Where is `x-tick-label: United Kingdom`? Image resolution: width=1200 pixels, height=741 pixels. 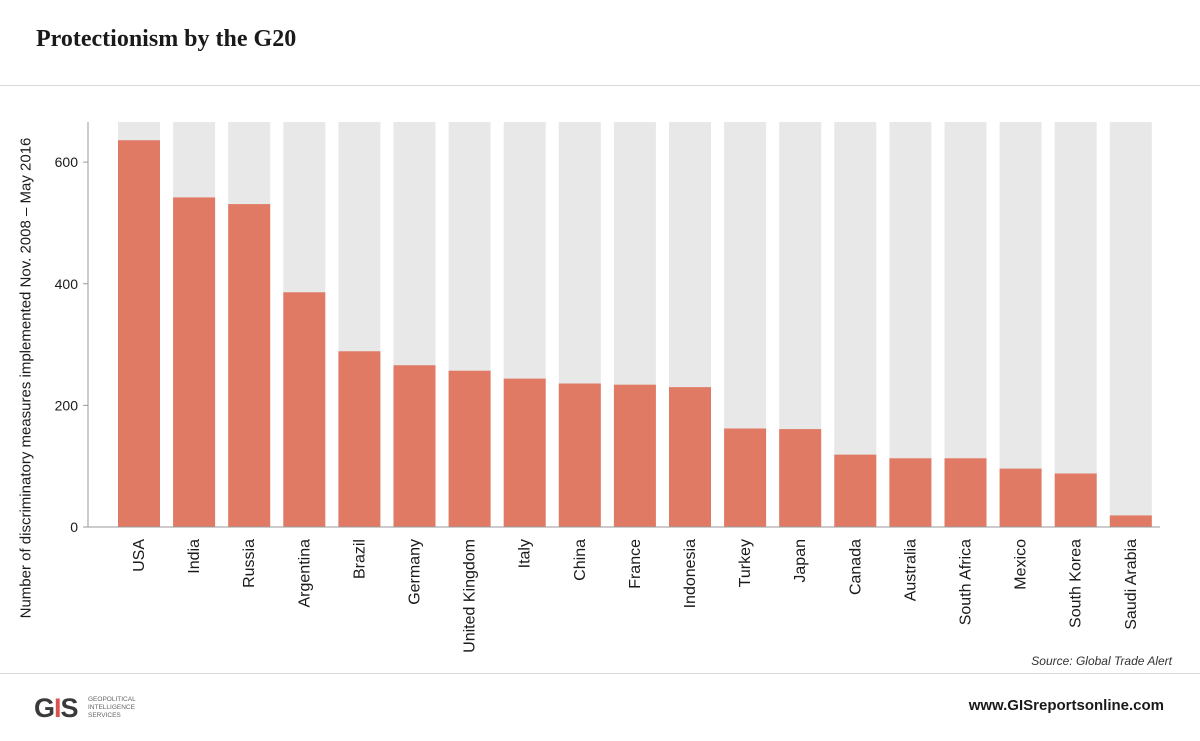 x-tick-label: United Kingdom is located at coordinates (470, 596).